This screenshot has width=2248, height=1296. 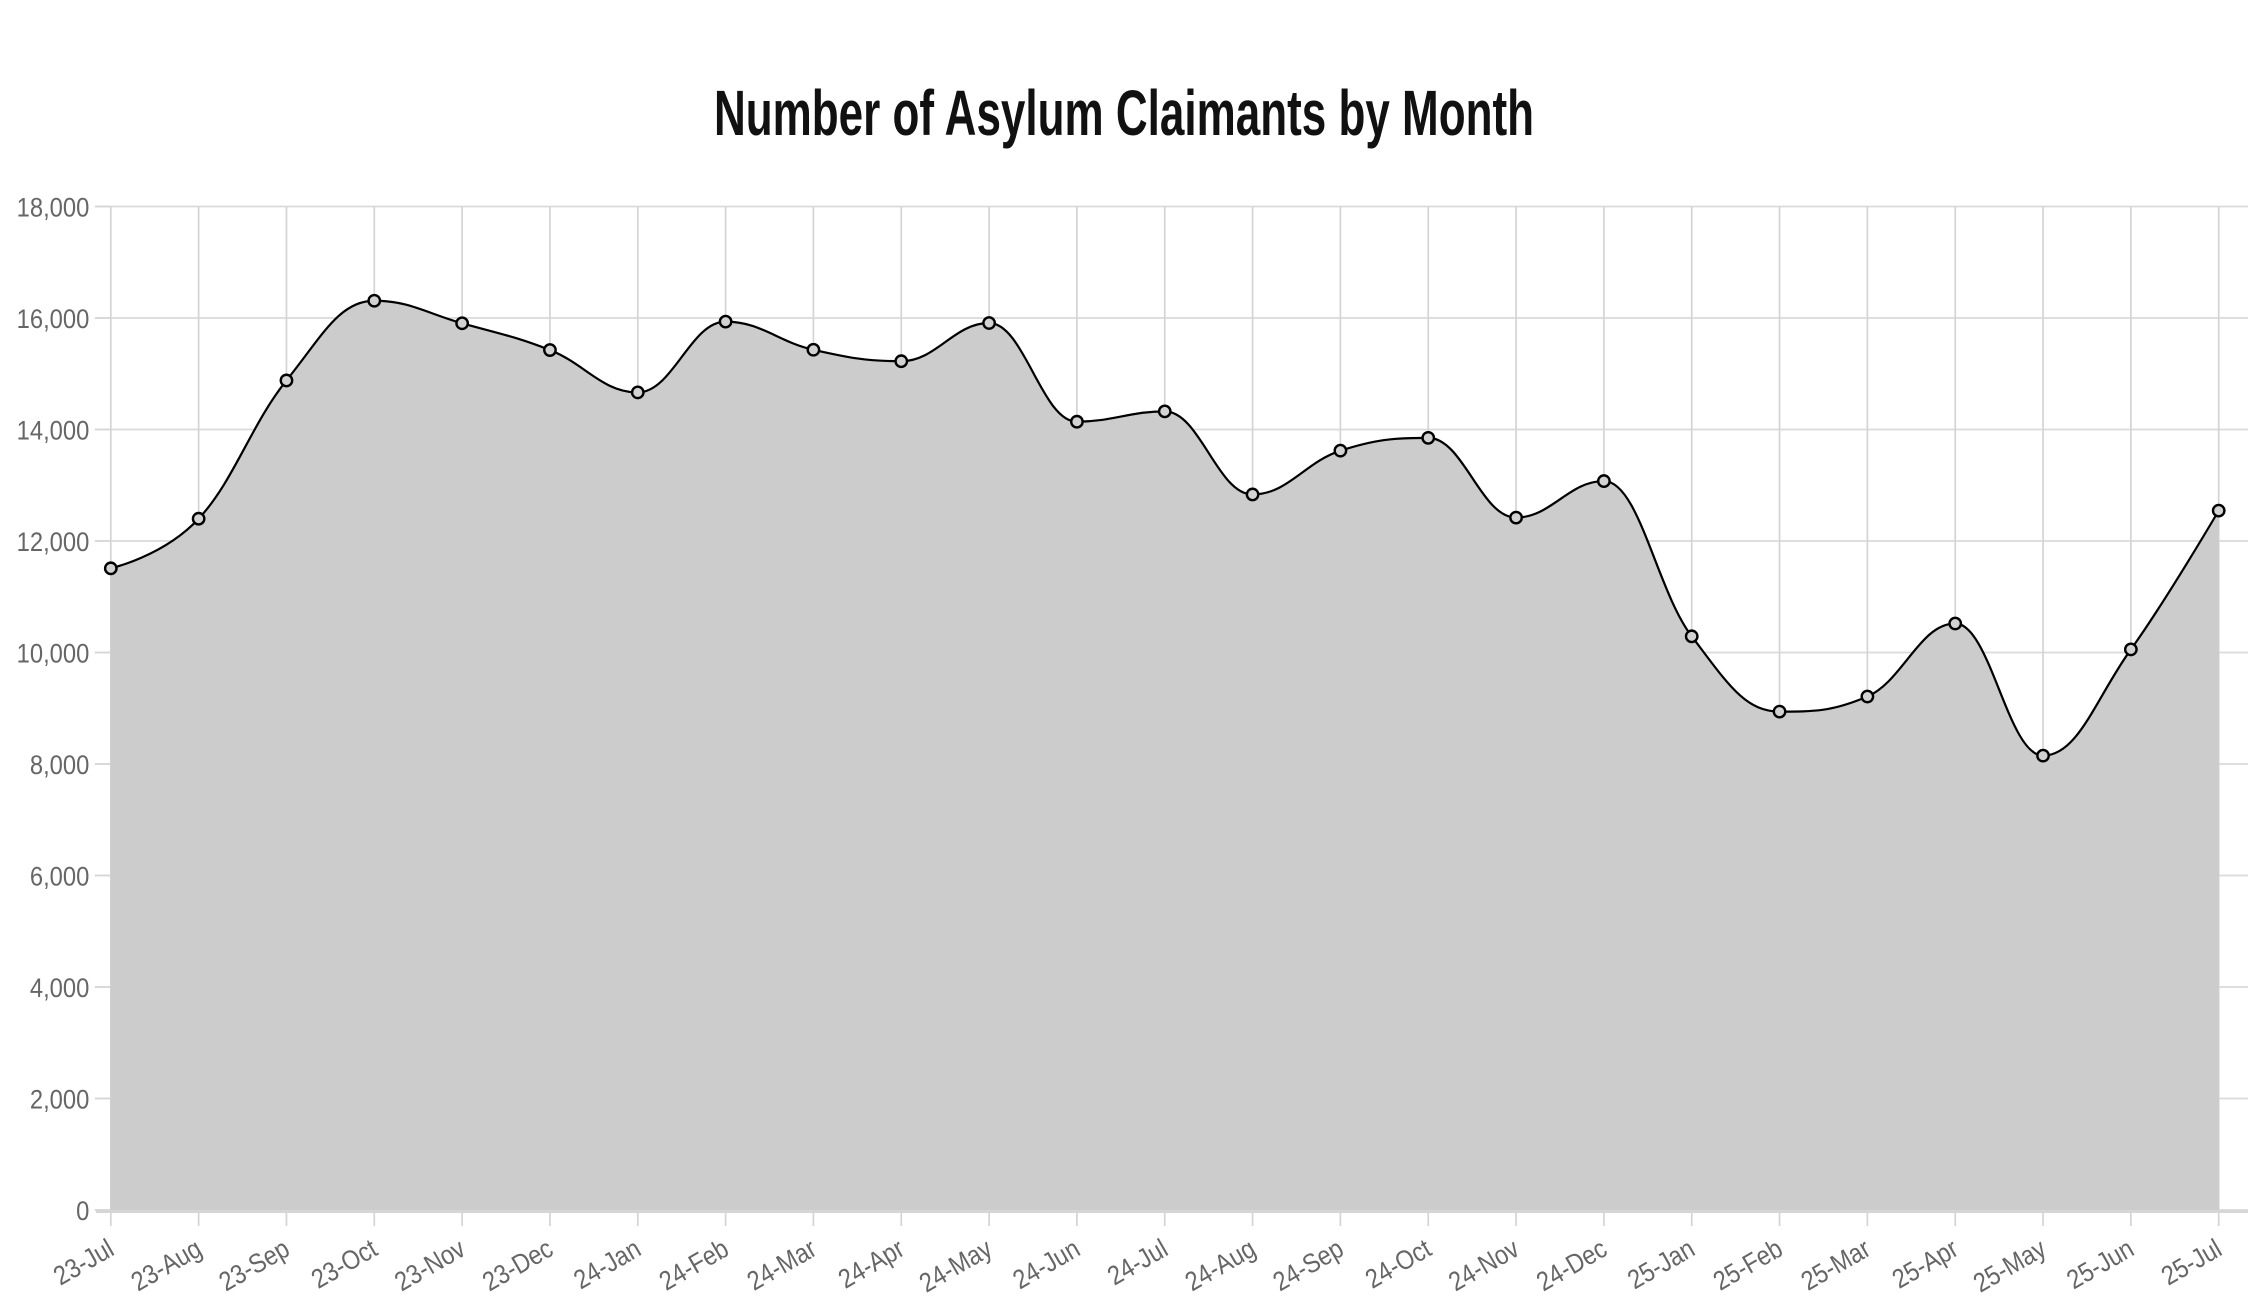 What do you see at coordinates (59, 989) in the screenshot?
I see `svg-text: 4,000` at bounding box center [59, 989].